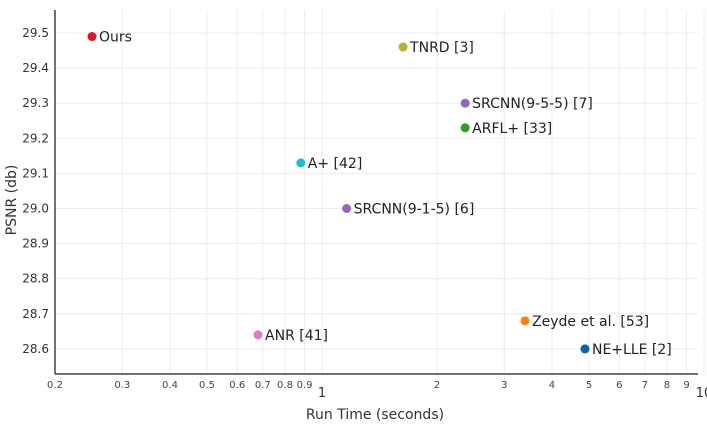 Image resolution: width=707 pixels, height=429 pixels. Describe the element at coordinates (375, 415) in the screenshot. I see `x-axis-title: Run Time (seconds)` at that location.